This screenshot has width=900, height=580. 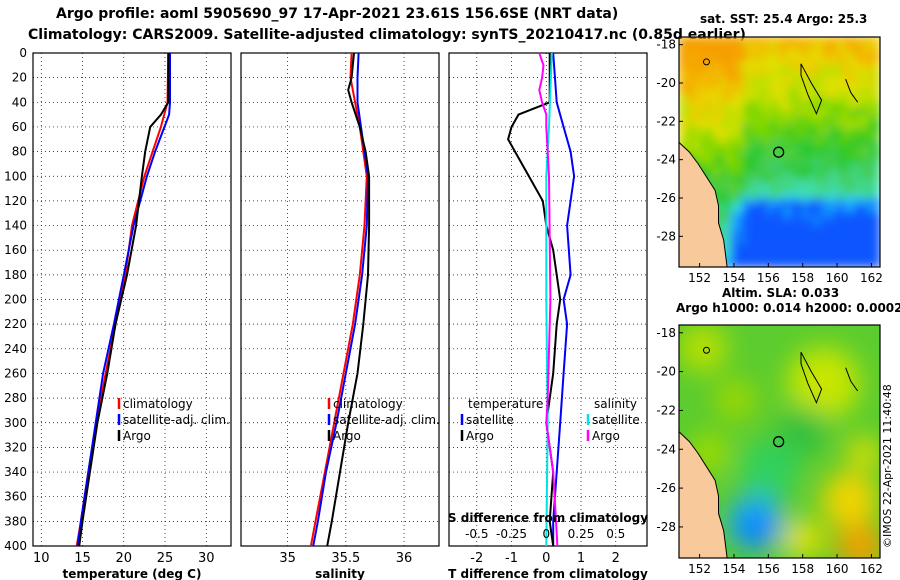 I want to click on altimetry-map-title: Altim. SLA: 0.033, so click(x=781, y=293).